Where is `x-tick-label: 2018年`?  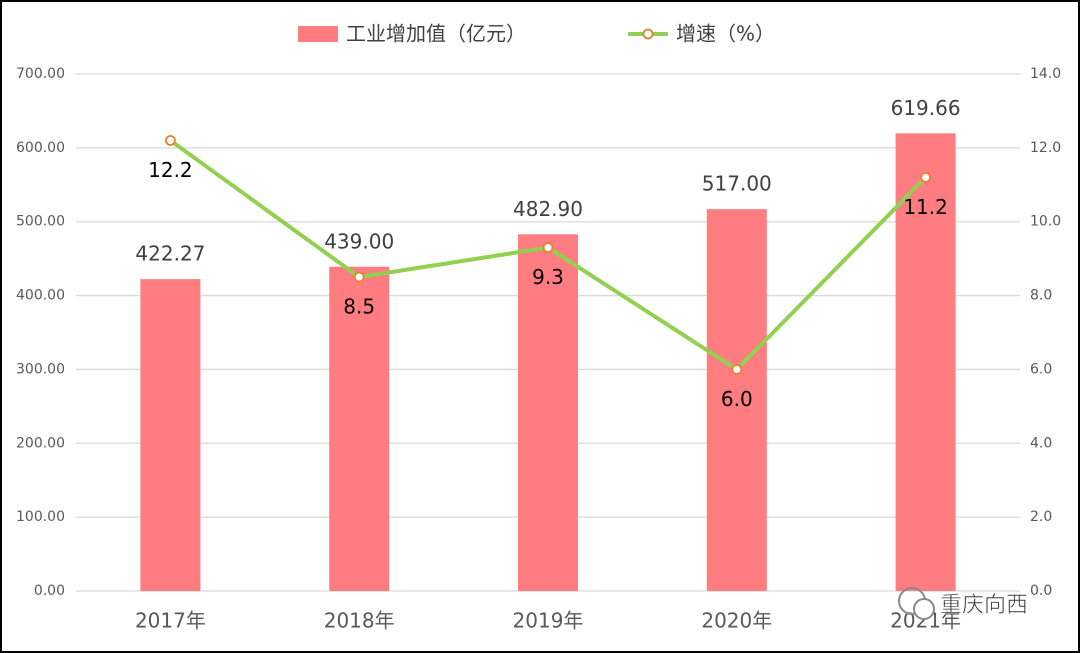
x-tick-label: 2018年 is located at coordinates (359, 621).